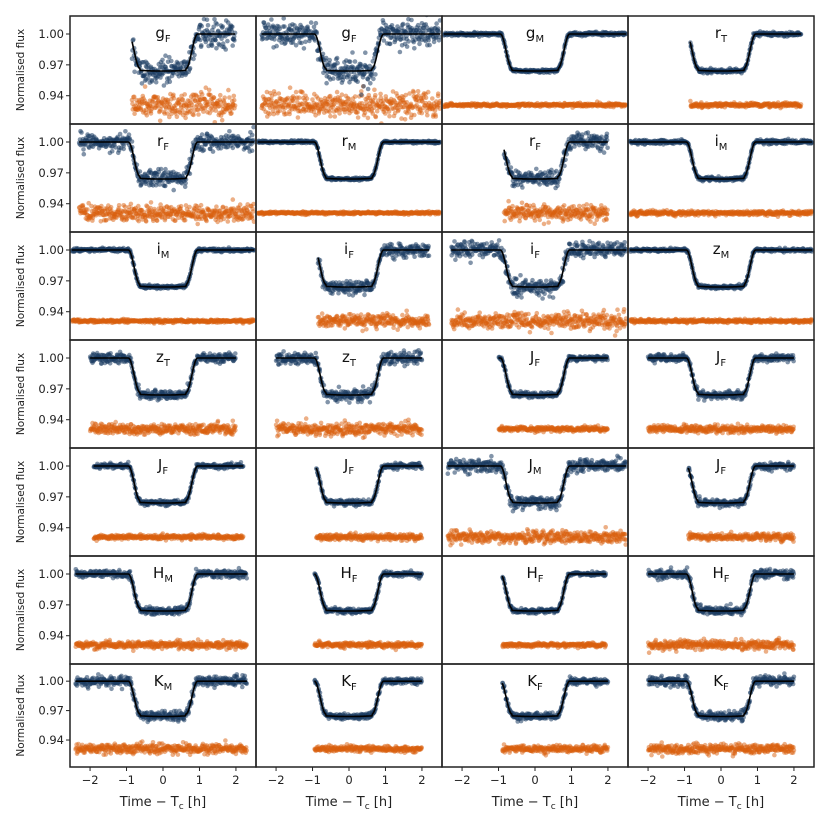 Image resolution: width=831 pixels, height=831 pixels. What do you see at coordinates (160, 33) in the screenshot?
I see `panel-band: g` at bounding box center [160, 33].